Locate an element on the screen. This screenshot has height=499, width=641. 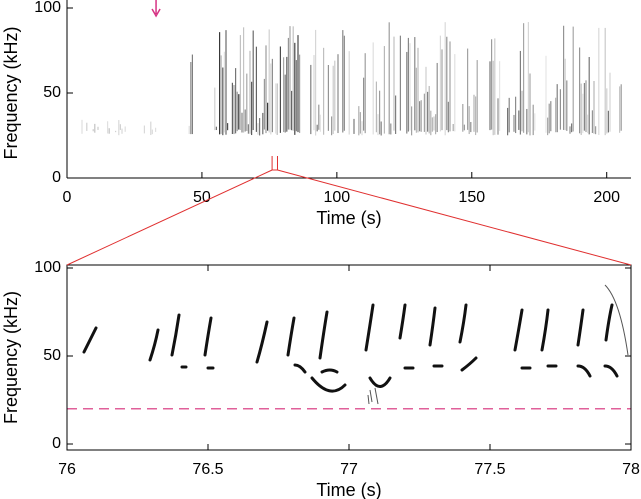
x-tick-label: 150 is located at coordinates (471, 197).